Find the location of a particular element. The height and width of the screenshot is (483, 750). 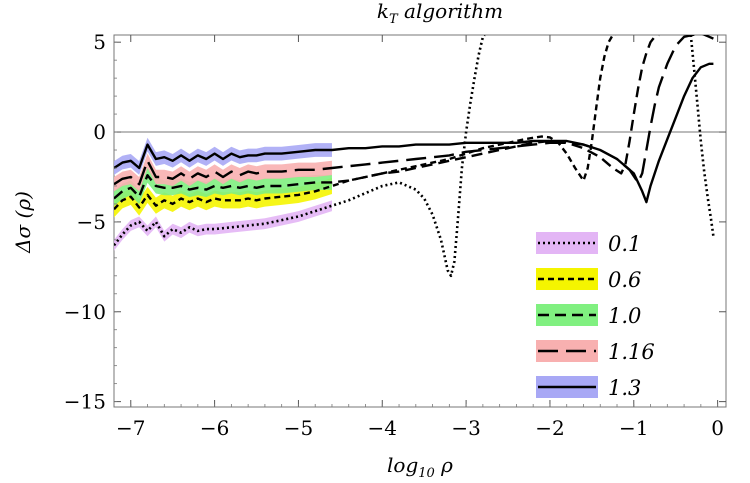

x-tick-label: −3 is located at coordinates (465, 428).